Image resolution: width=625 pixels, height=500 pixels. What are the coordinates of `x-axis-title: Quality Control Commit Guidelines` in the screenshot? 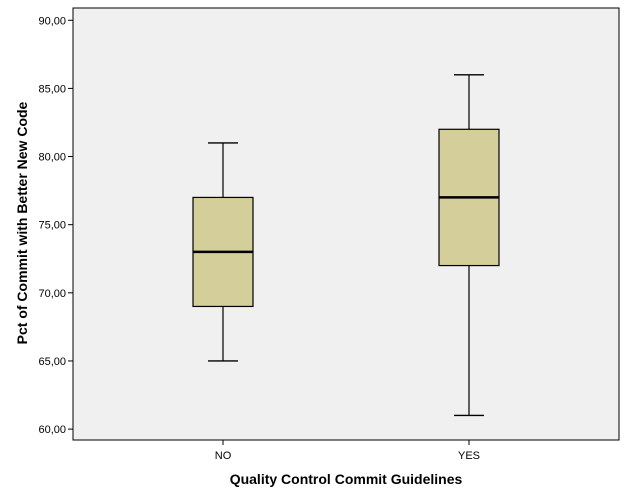 It's located at (346, 479).